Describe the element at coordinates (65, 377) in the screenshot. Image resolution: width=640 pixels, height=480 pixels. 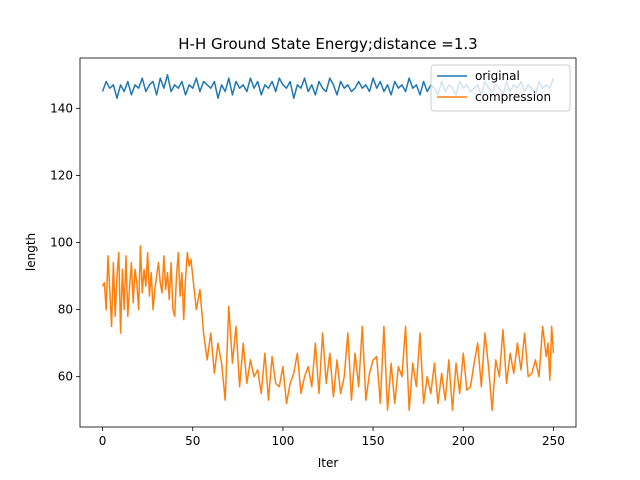
I see `y-tick-label: 60` at that location.